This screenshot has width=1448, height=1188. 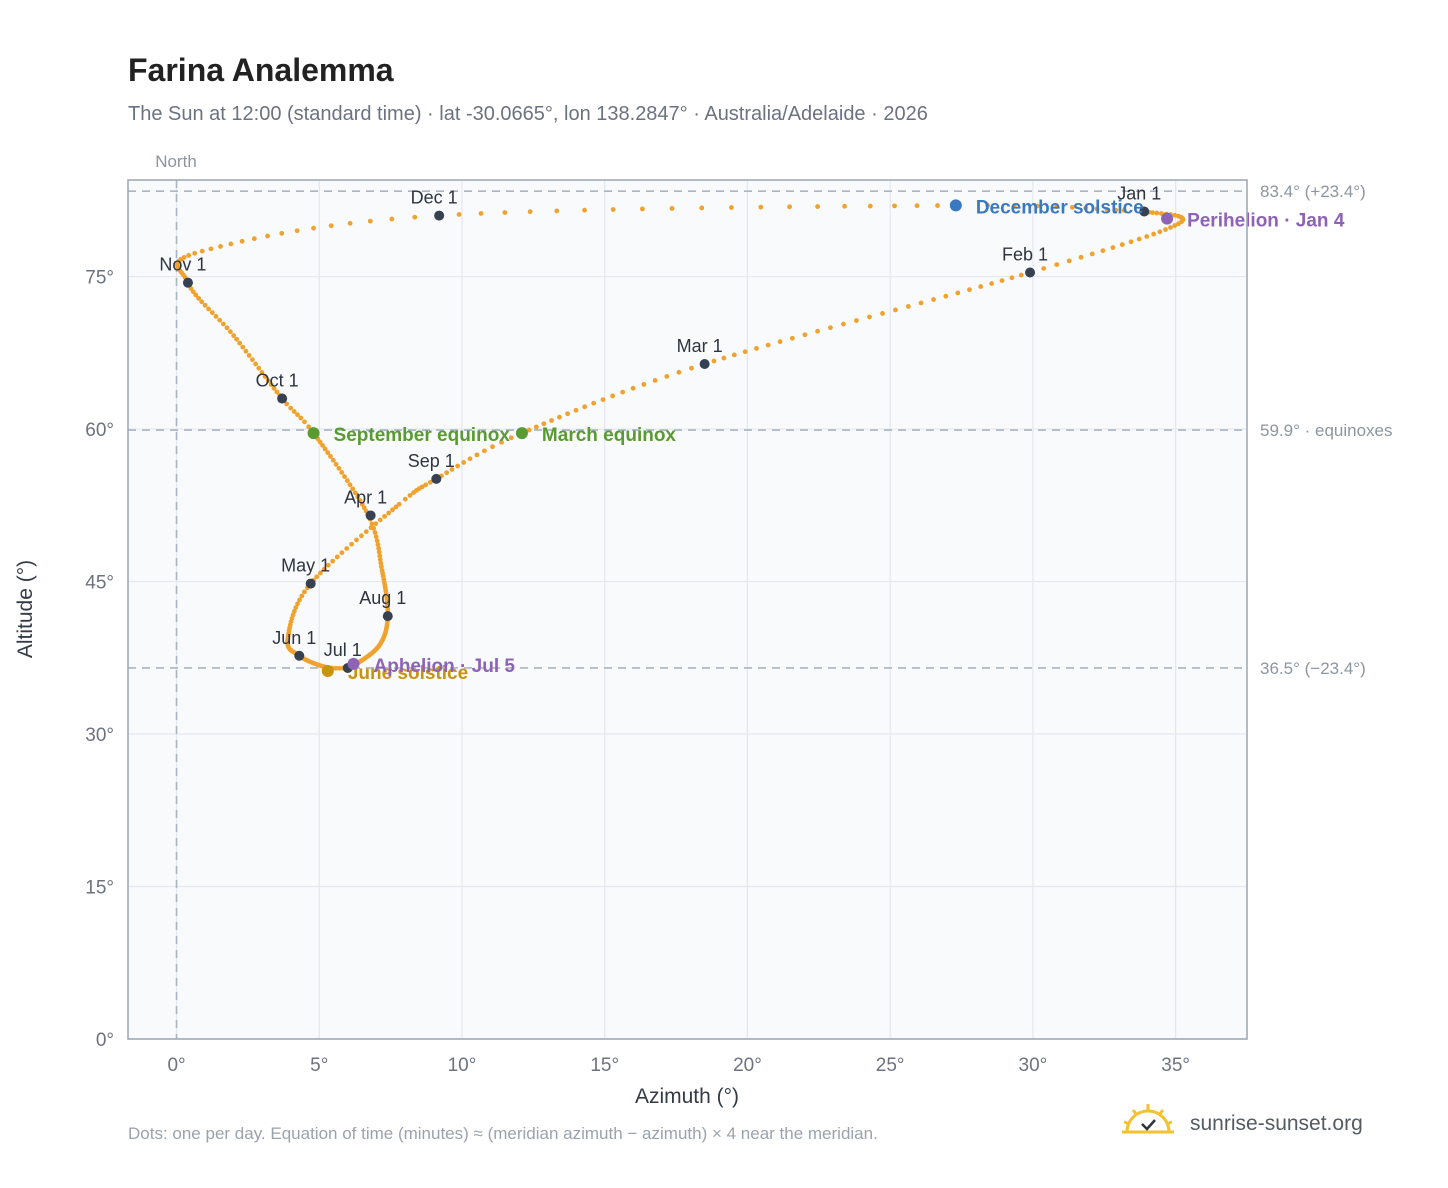 I want to click on event-label: Aphelion · Jul 5, so click(x=445, y=666).